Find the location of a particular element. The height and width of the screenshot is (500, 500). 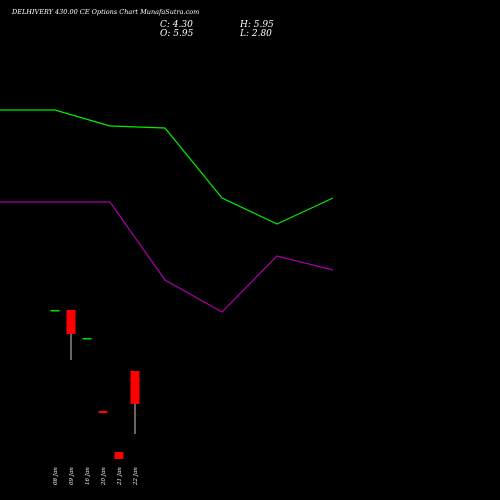

candlesticks is located at coordinates (95, 384).